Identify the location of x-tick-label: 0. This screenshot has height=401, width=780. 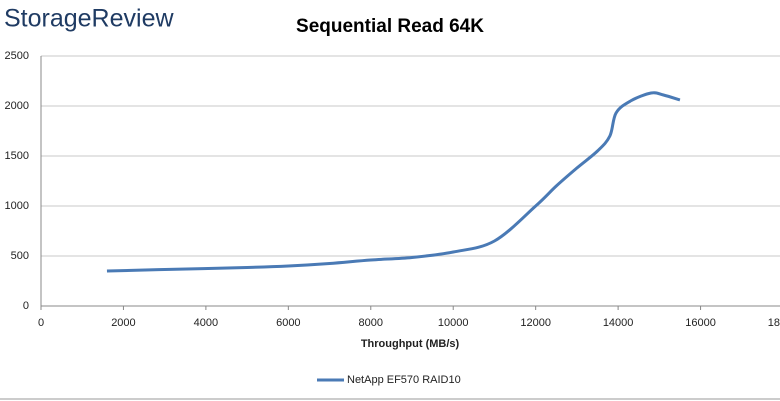
(41, 323).